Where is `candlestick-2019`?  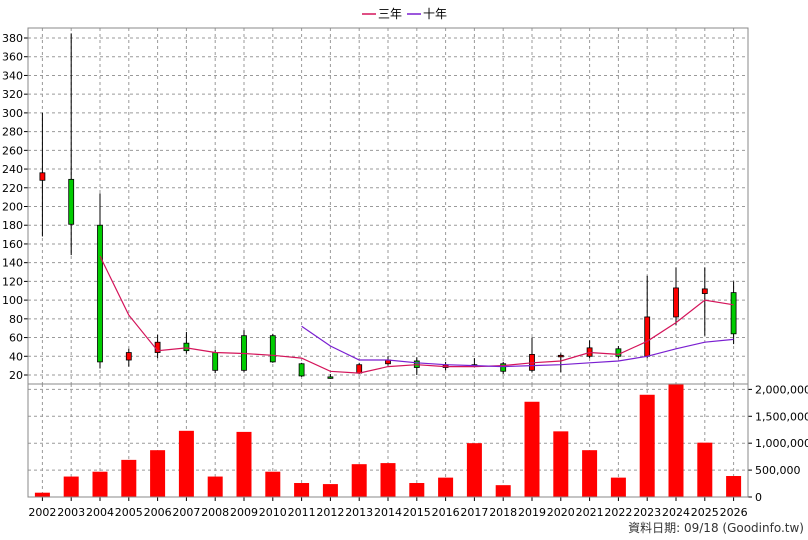 candlestick-2019 is located at coordinates (532, 355).